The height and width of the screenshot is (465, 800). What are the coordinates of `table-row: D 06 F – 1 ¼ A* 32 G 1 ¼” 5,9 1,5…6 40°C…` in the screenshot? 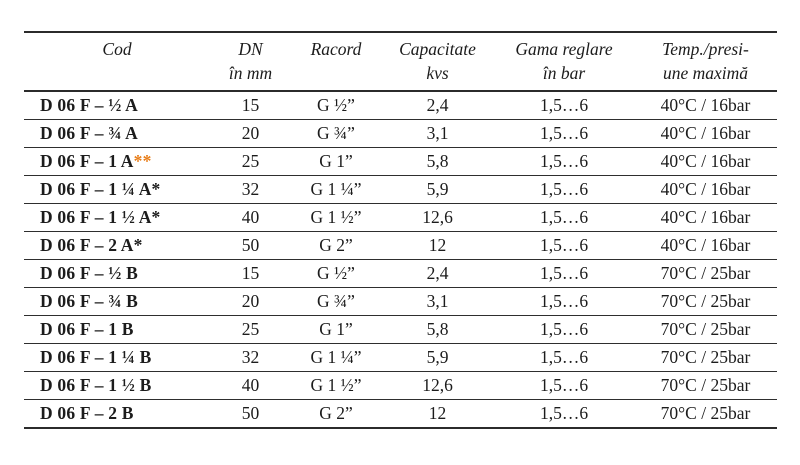 It's located at (400, 190).